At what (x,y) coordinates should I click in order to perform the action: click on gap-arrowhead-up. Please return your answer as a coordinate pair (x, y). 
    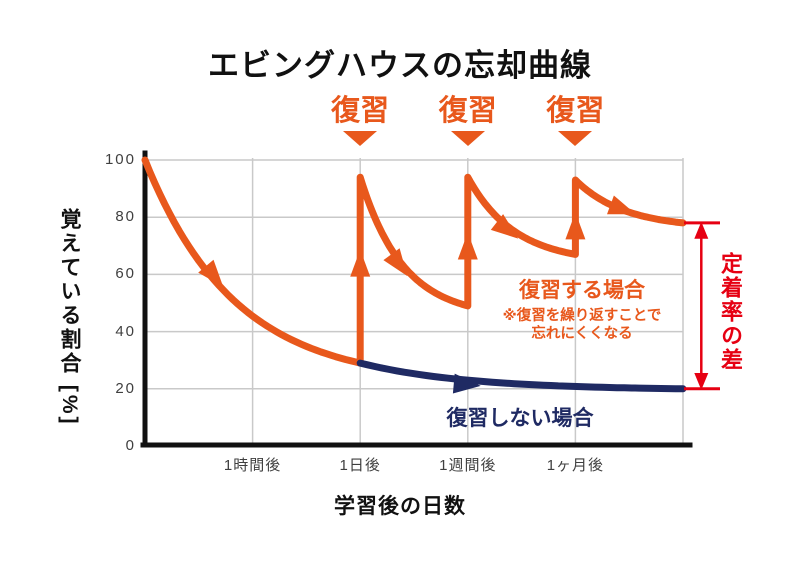
    Looking at the image, I should click on (701, 230).